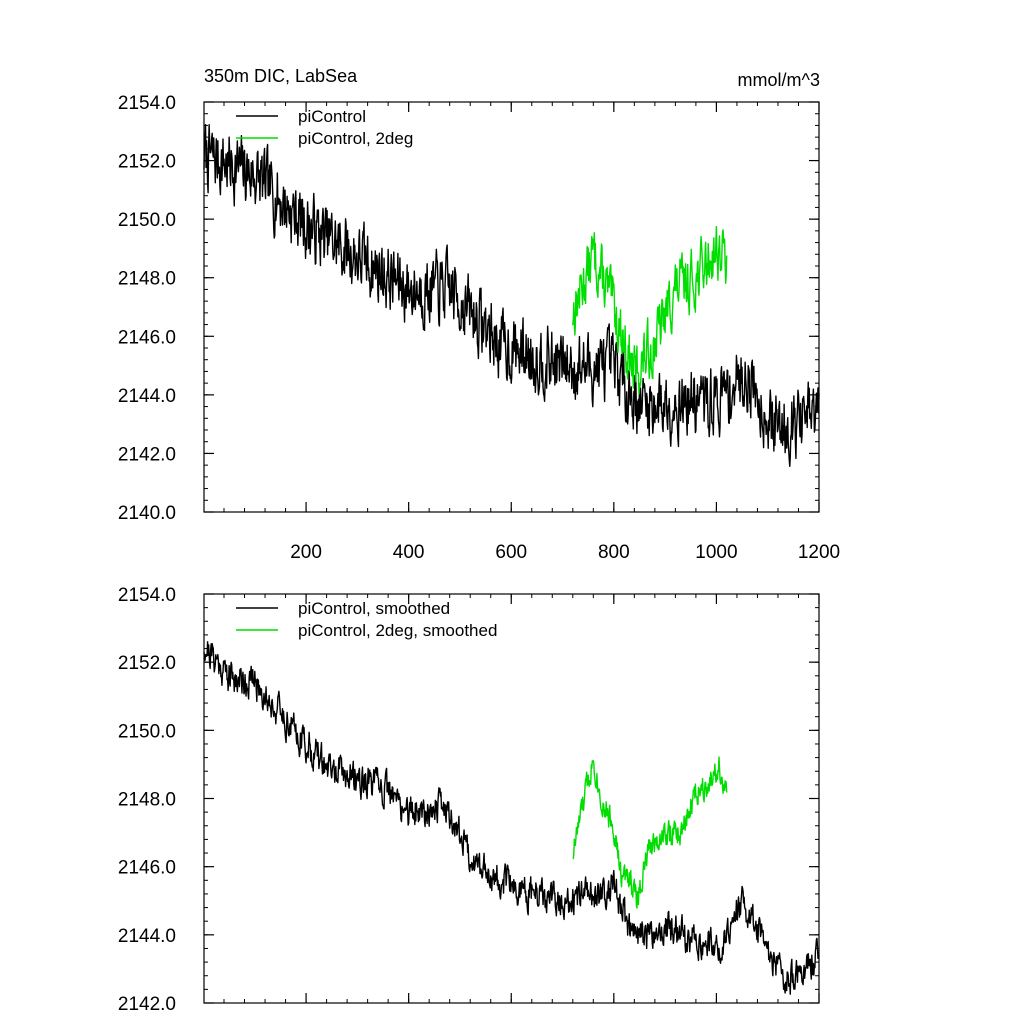 This screenshot has height=1024, width=1024. I want to click on legend-label-picontrol-2deg: piControl, 2deg, so click(355, 138).